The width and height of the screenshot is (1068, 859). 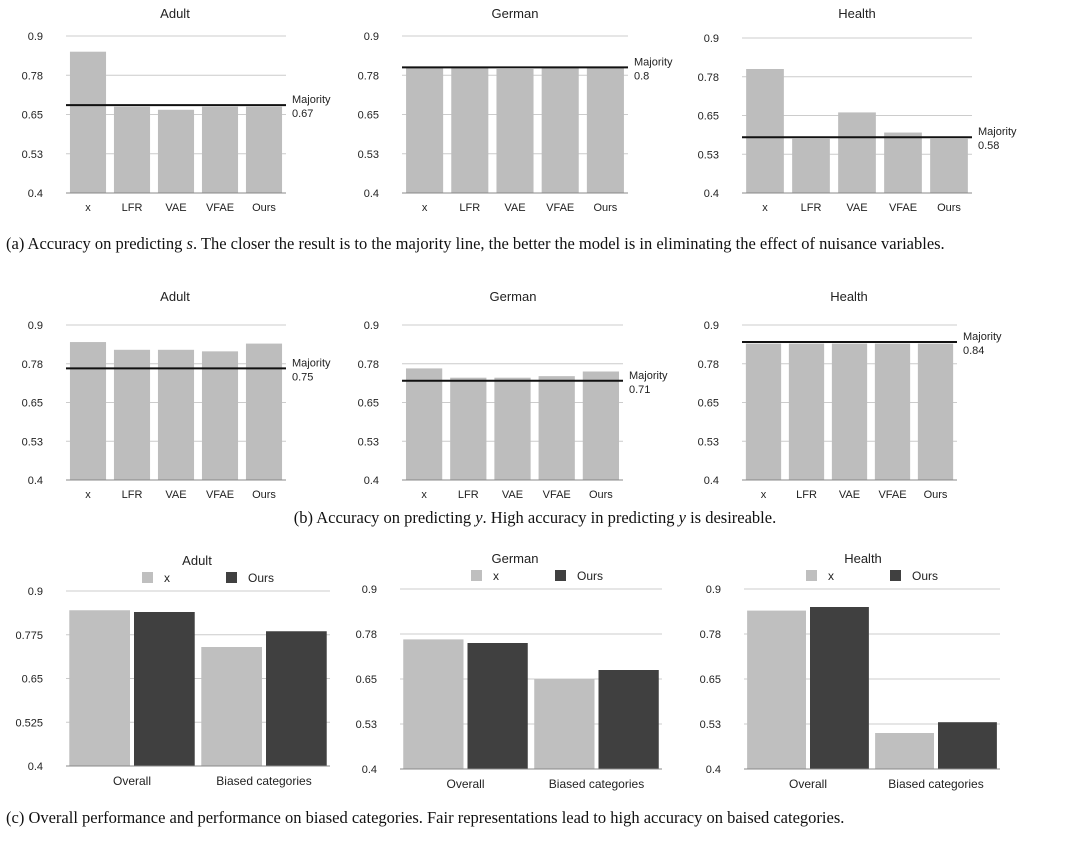 I want to click on chart7-xtick-label: Biased categories, so click(x=263, y=781).